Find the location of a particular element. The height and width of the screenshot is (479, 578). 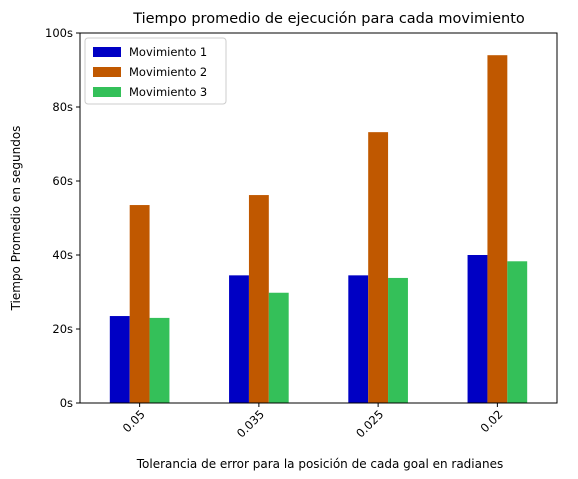

legend: Movimiento 1 Movimiento 2 Movimiento 3 is located at coordinates (155, 71).